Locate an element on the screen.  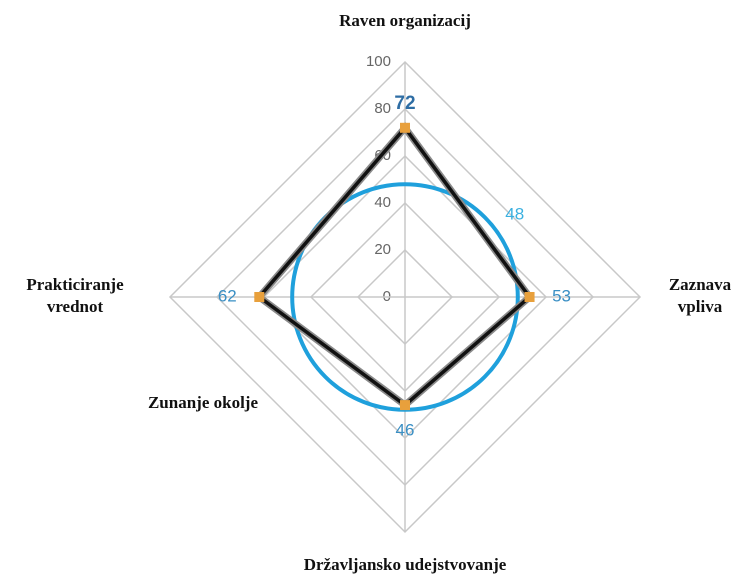
category-label: Državljansko udejstvovanje is located at coordinates (405, 564).